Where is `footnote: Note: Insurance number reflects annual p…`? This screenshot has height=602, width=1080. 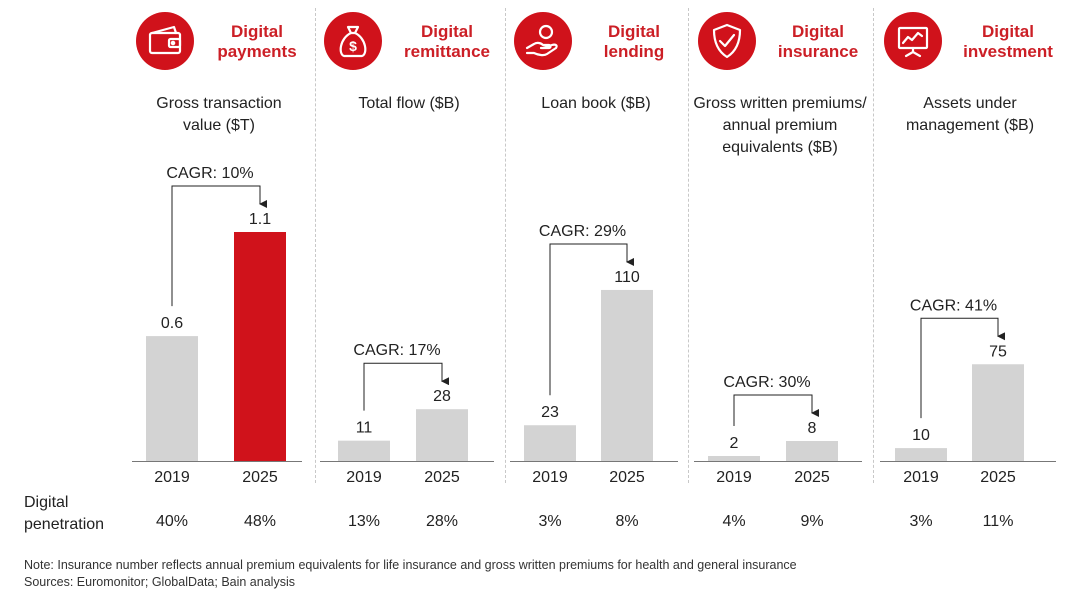
footnote: Note: Insurance number reflects annual p… is located at coordinates (410, 565).